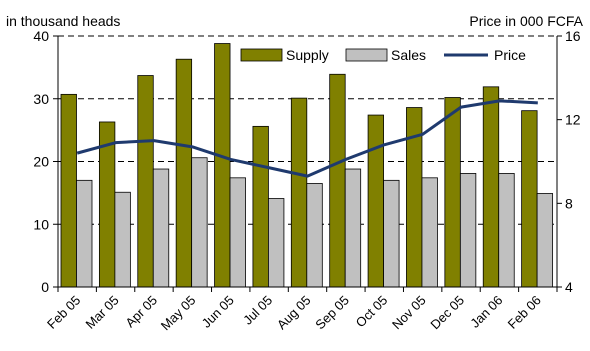 The height and width of the screenshot is (351, 590). Describe the element at coordinates (372, 312) in the screenshot. I see `x-tick-label: Oct 05` at that location.